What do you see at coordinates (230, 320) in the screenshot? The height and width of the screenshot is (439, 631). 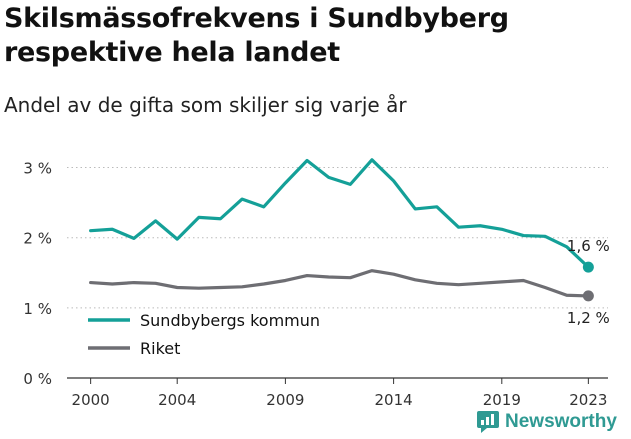 I see `legend-label: Sundbybergs kommun` at bounding box center [230, 320].